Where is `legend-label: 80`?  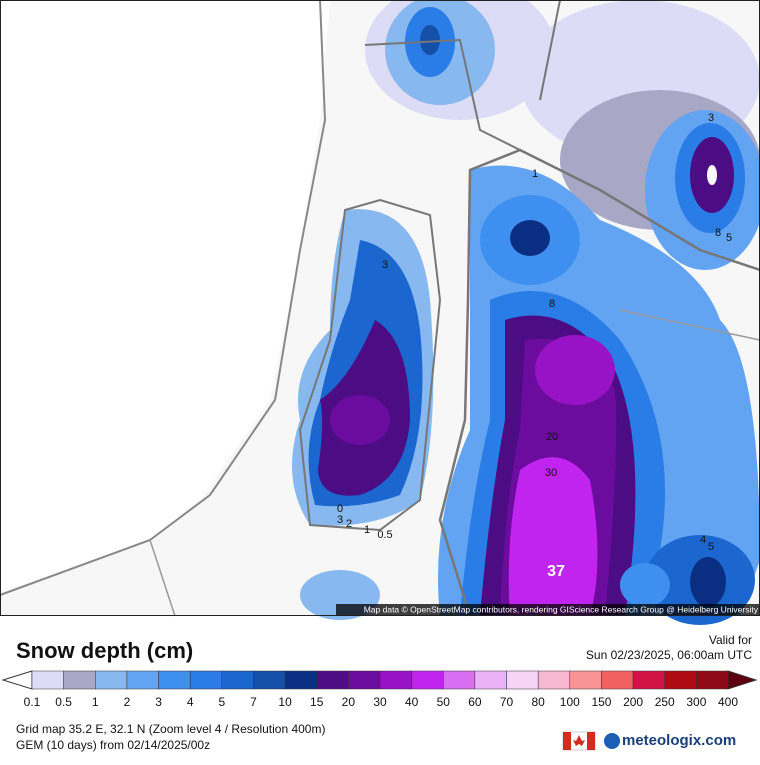
legend-label: 80 is located at coordinates (539, 702).